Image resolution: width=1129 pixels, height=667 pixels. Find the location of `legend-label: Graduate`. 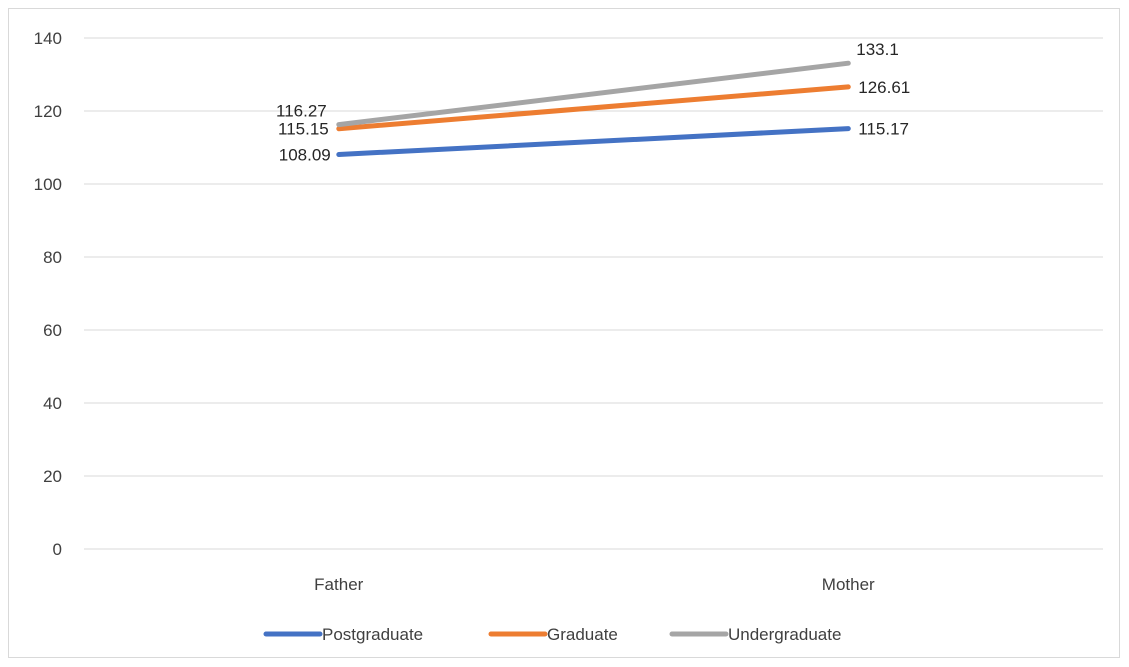

legend-label: Graduate is located at coordinates (582, 634).